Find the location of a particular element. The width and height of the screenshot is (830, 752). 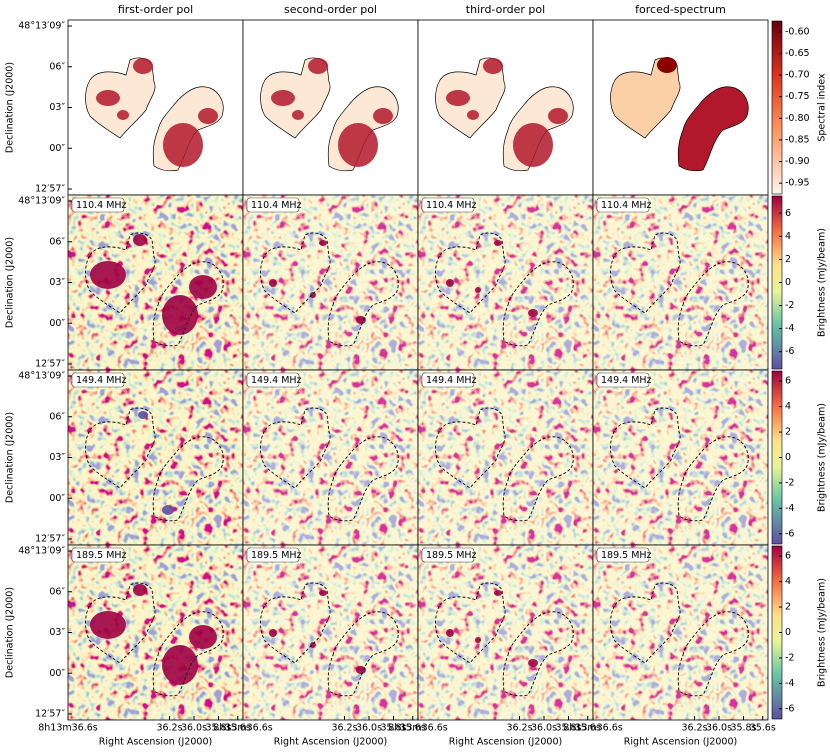

y-tick-label: 06″ is located at coordinates (57, 416).